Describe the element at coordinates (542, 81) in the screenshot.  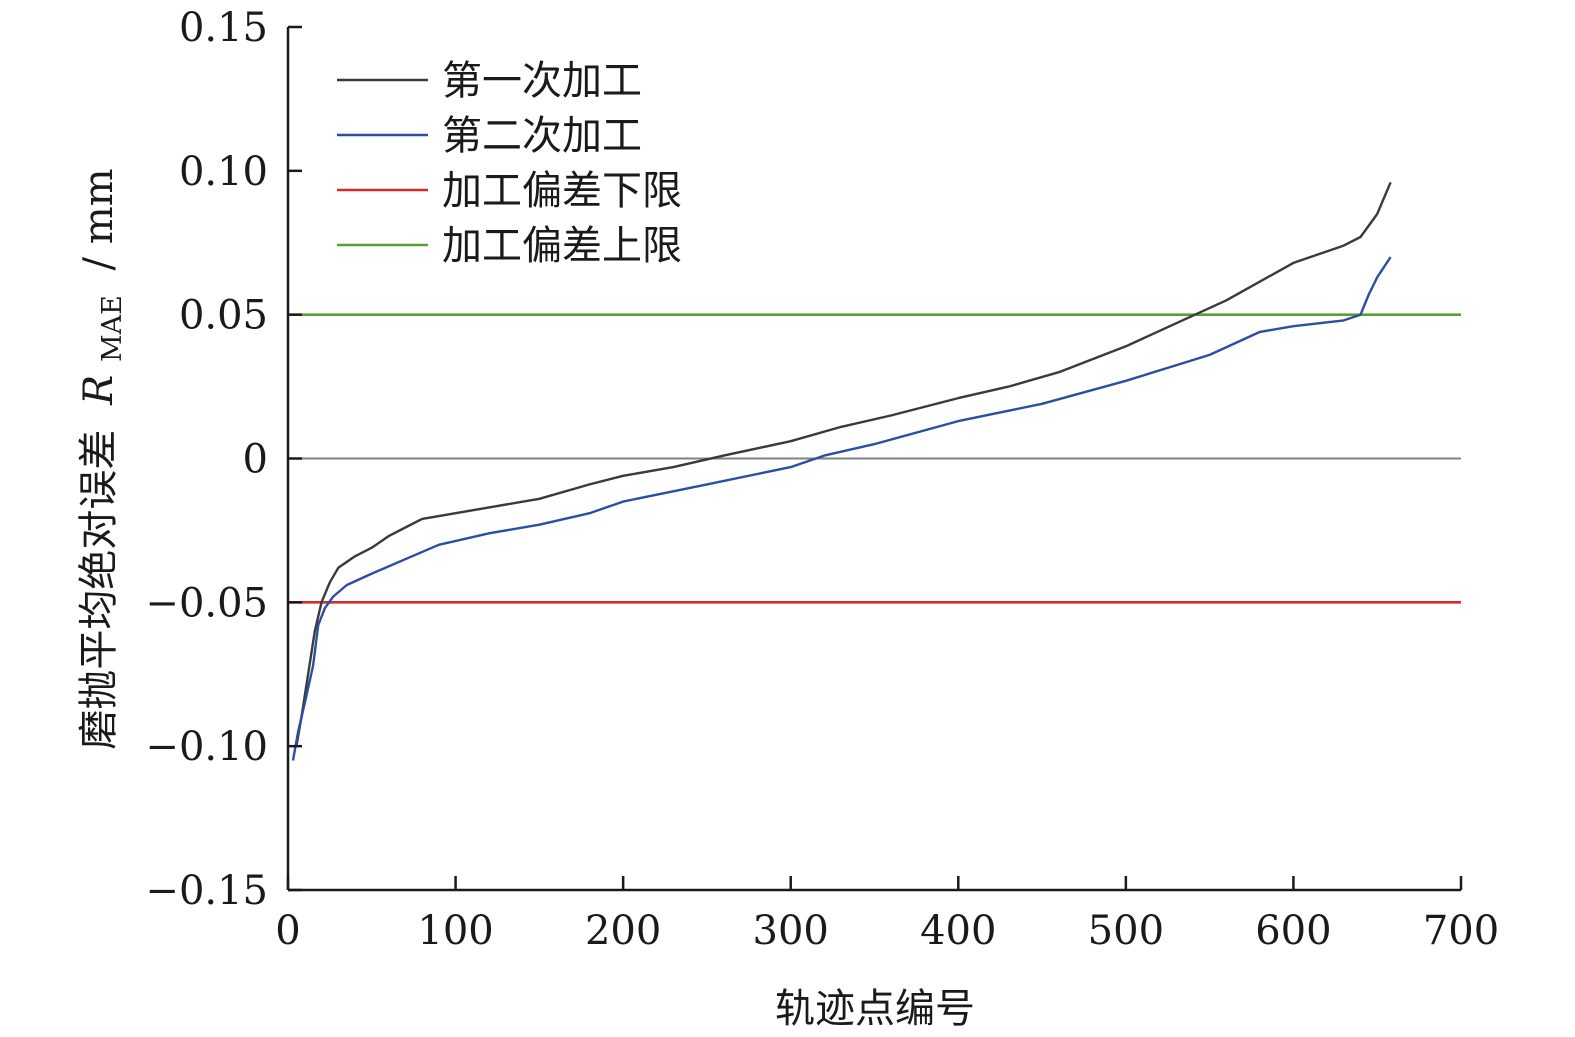
I see `legend-label-0: 第一次加工` at that location.